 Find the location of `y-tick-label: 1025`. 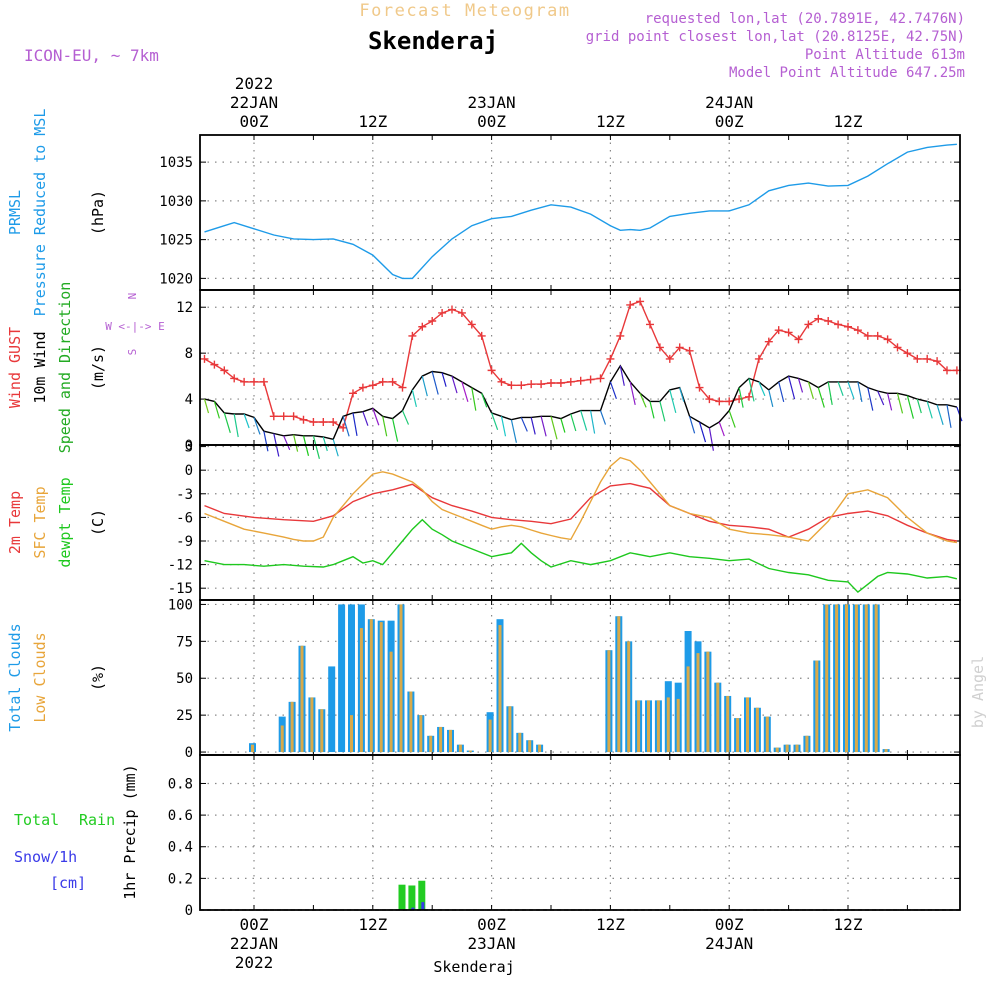

y-tick-label: 1025 is located at coordinates (176, 241).